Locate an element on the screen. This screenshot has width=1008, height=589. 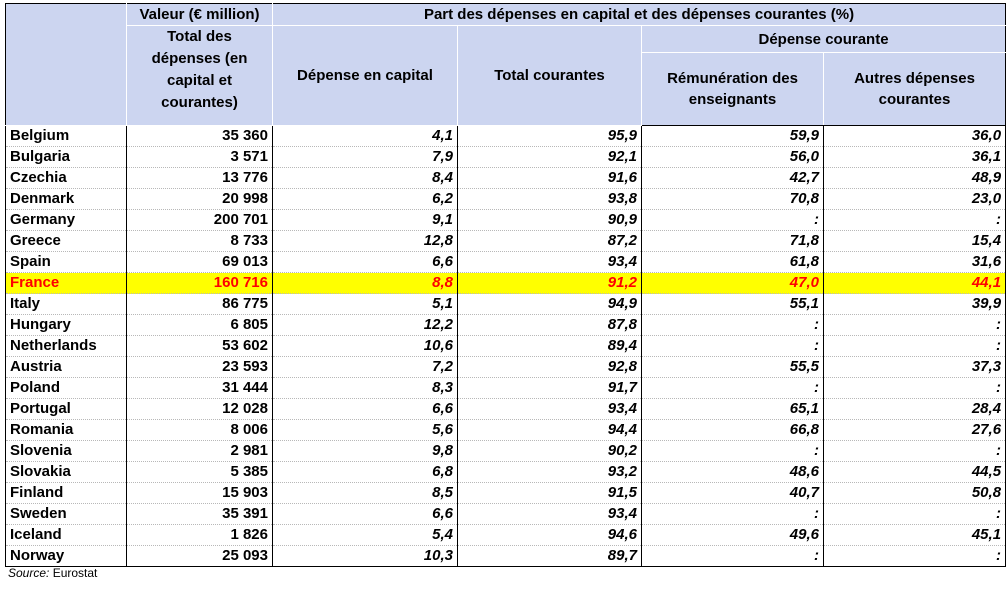
remuneration-cell: 48,6 is located at coordinates (732, 472).